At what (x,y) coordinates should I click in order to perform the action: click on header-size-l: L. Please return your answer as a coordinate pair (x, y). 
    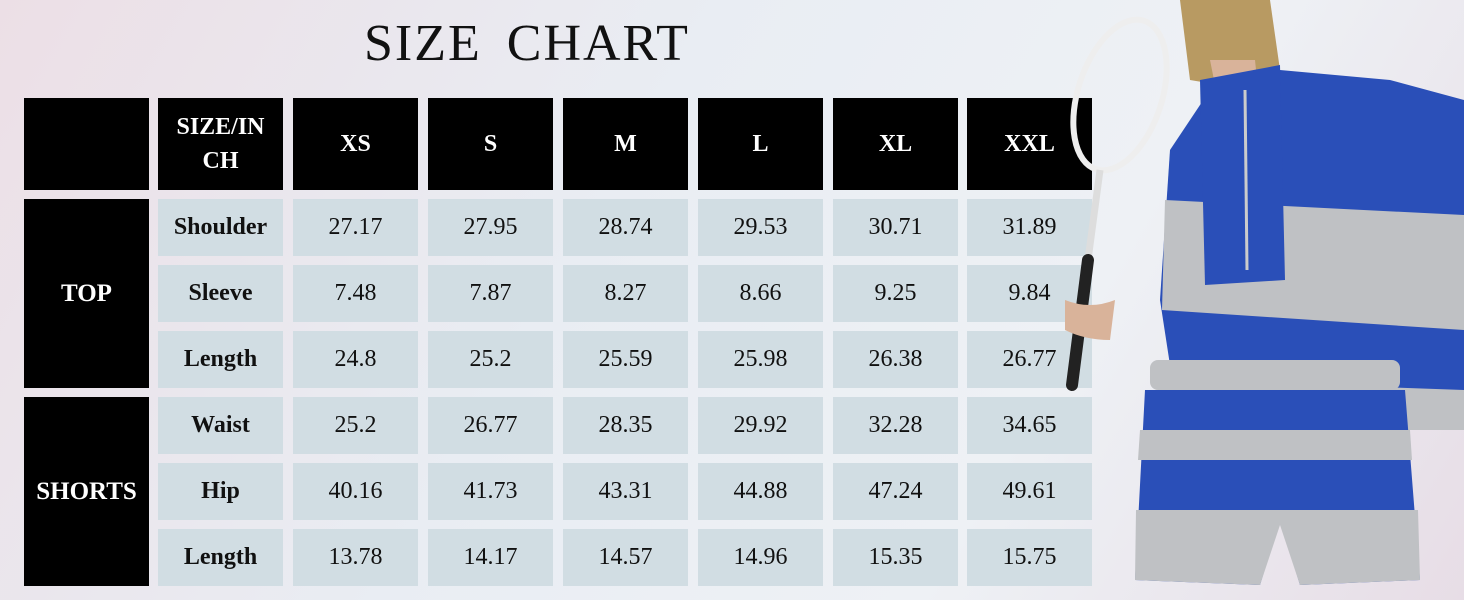
    Looking at the image, I should click on (760, 144).